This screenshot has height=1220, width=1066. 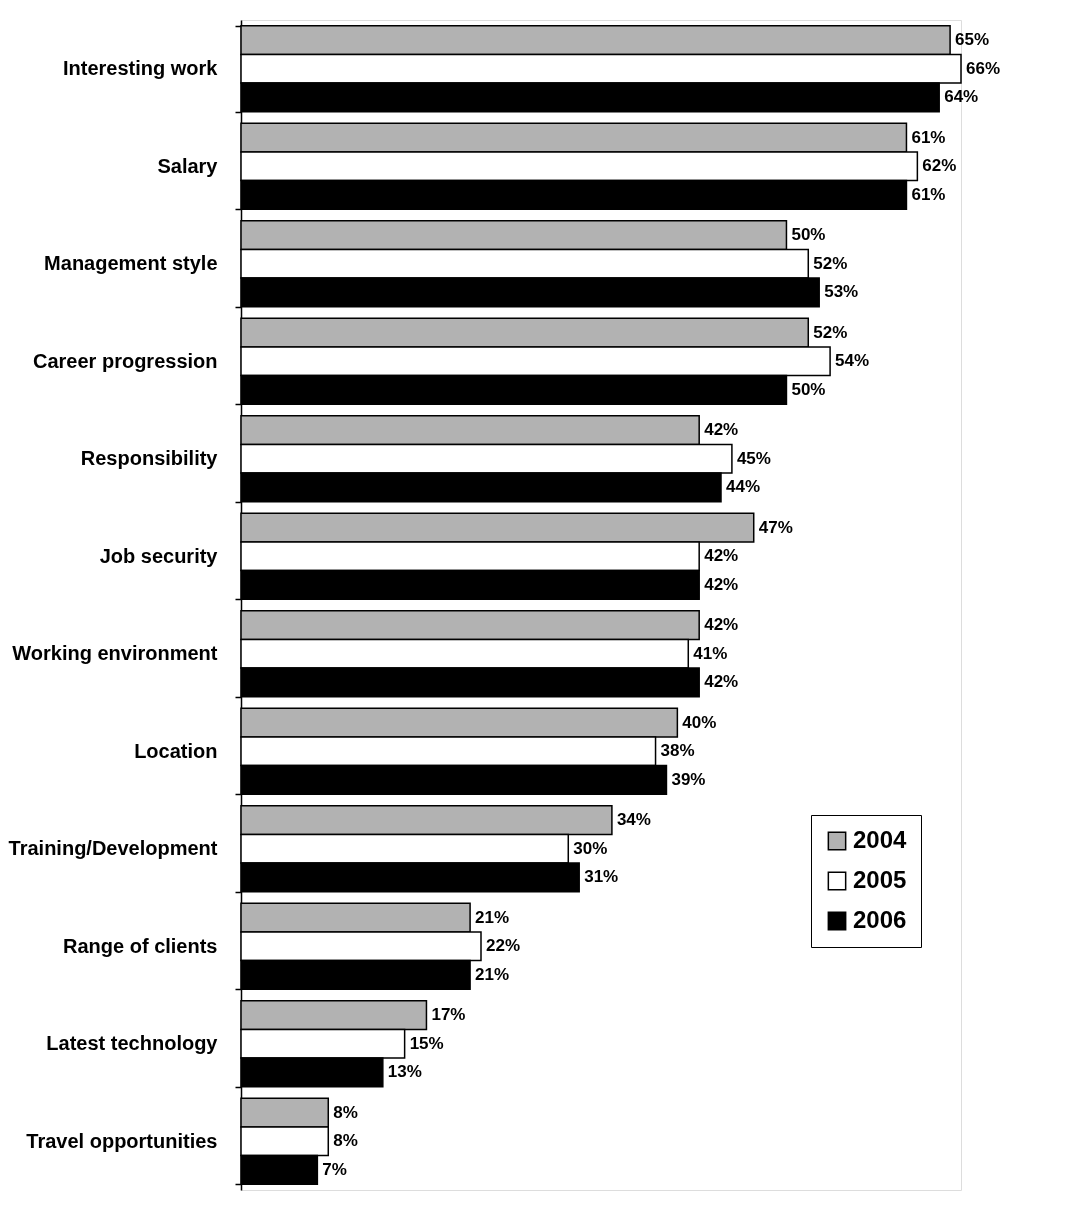 What do you see at coordinates (132, 1043) in the screenshot?
I see `y-tick-label: Latest technology` at bounding box center [132, 1043].